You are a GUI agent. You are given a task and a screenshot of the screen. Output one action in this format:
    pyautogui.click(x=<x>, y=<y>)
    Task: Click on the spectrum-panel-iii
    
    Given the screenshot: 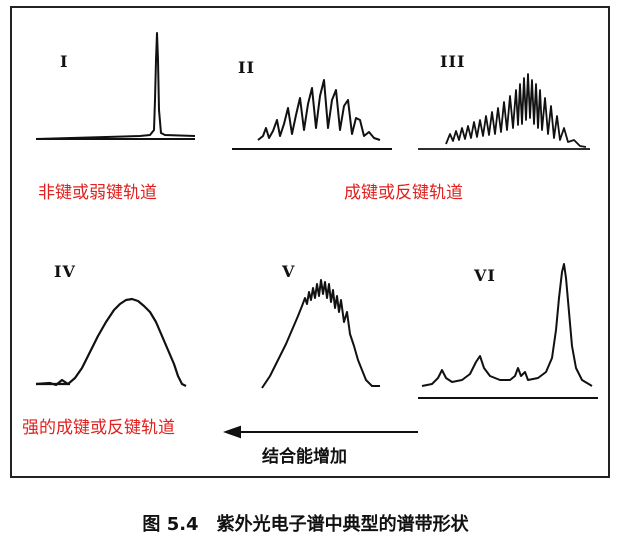 What is the action you would take?
    pyautogui.click(x=504, y=111)
    